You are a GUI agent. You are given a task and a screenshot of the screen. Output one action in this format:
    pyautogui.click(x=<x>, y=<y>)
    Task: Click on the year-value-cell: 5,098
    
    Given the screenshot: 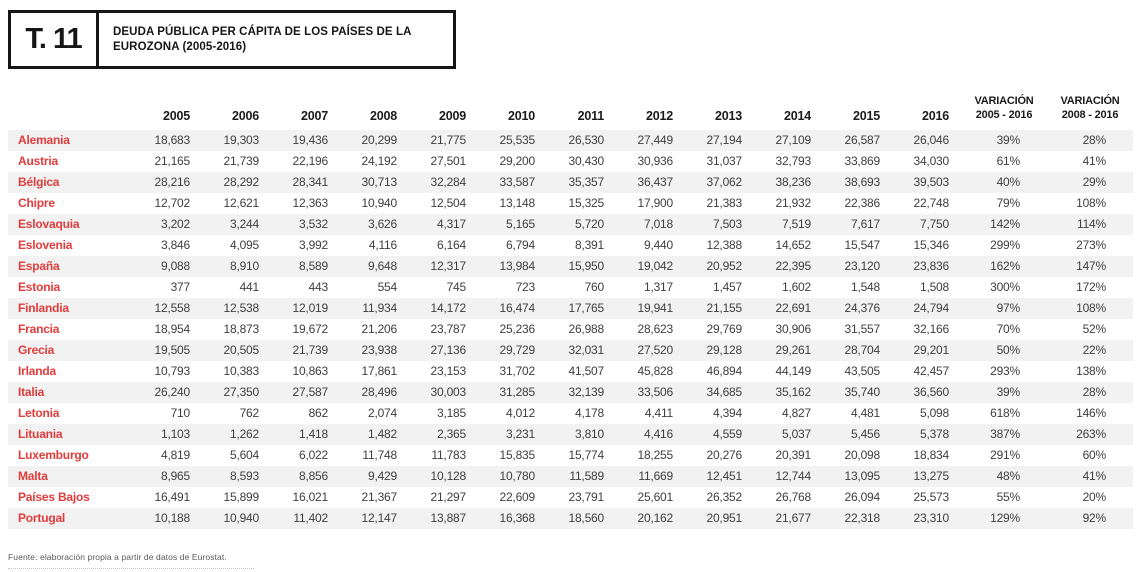 What is the action you would take?
    pyautogui.click(x=934, y=413)
    